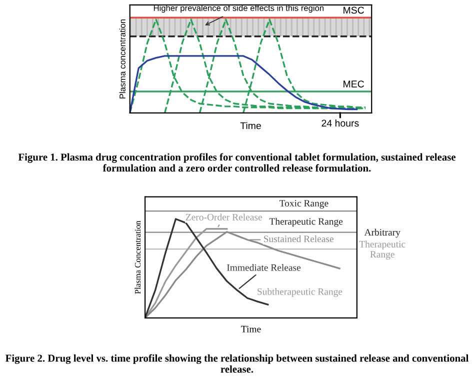 The width and height of the screenshot is (474, 383). What do you see at coordinates (300, 292) in the screenshot?
I see `annotation: Subtherapeutic Range` at bounding box center [300, 292].